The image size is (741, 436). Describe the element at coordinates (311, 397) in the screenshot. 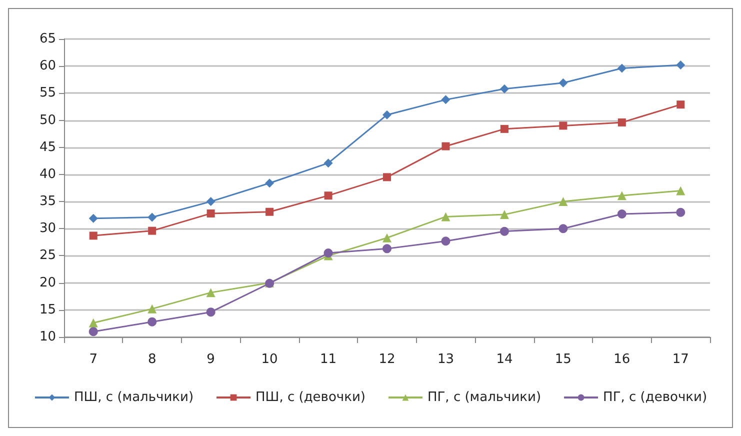

I see `legend-label: ПШ, с (девочки)` at that location.